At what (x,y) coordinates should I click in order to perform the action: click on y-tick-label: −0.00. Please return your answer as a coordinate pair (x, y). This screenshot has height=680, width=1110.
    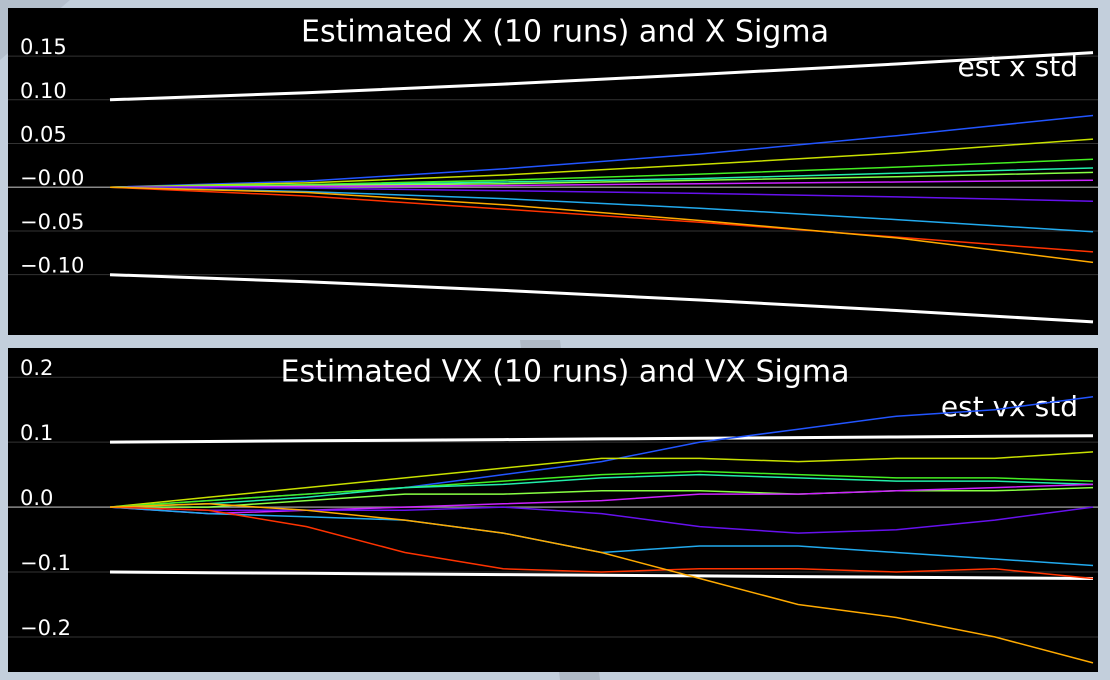
    Looking at the image, I should click on (52, 178).